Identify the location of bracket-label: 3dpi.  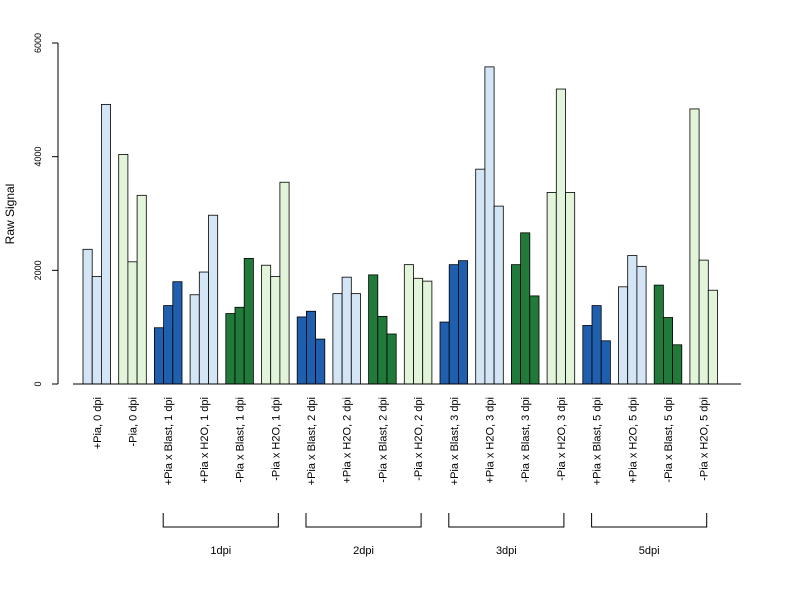
(506, 551).